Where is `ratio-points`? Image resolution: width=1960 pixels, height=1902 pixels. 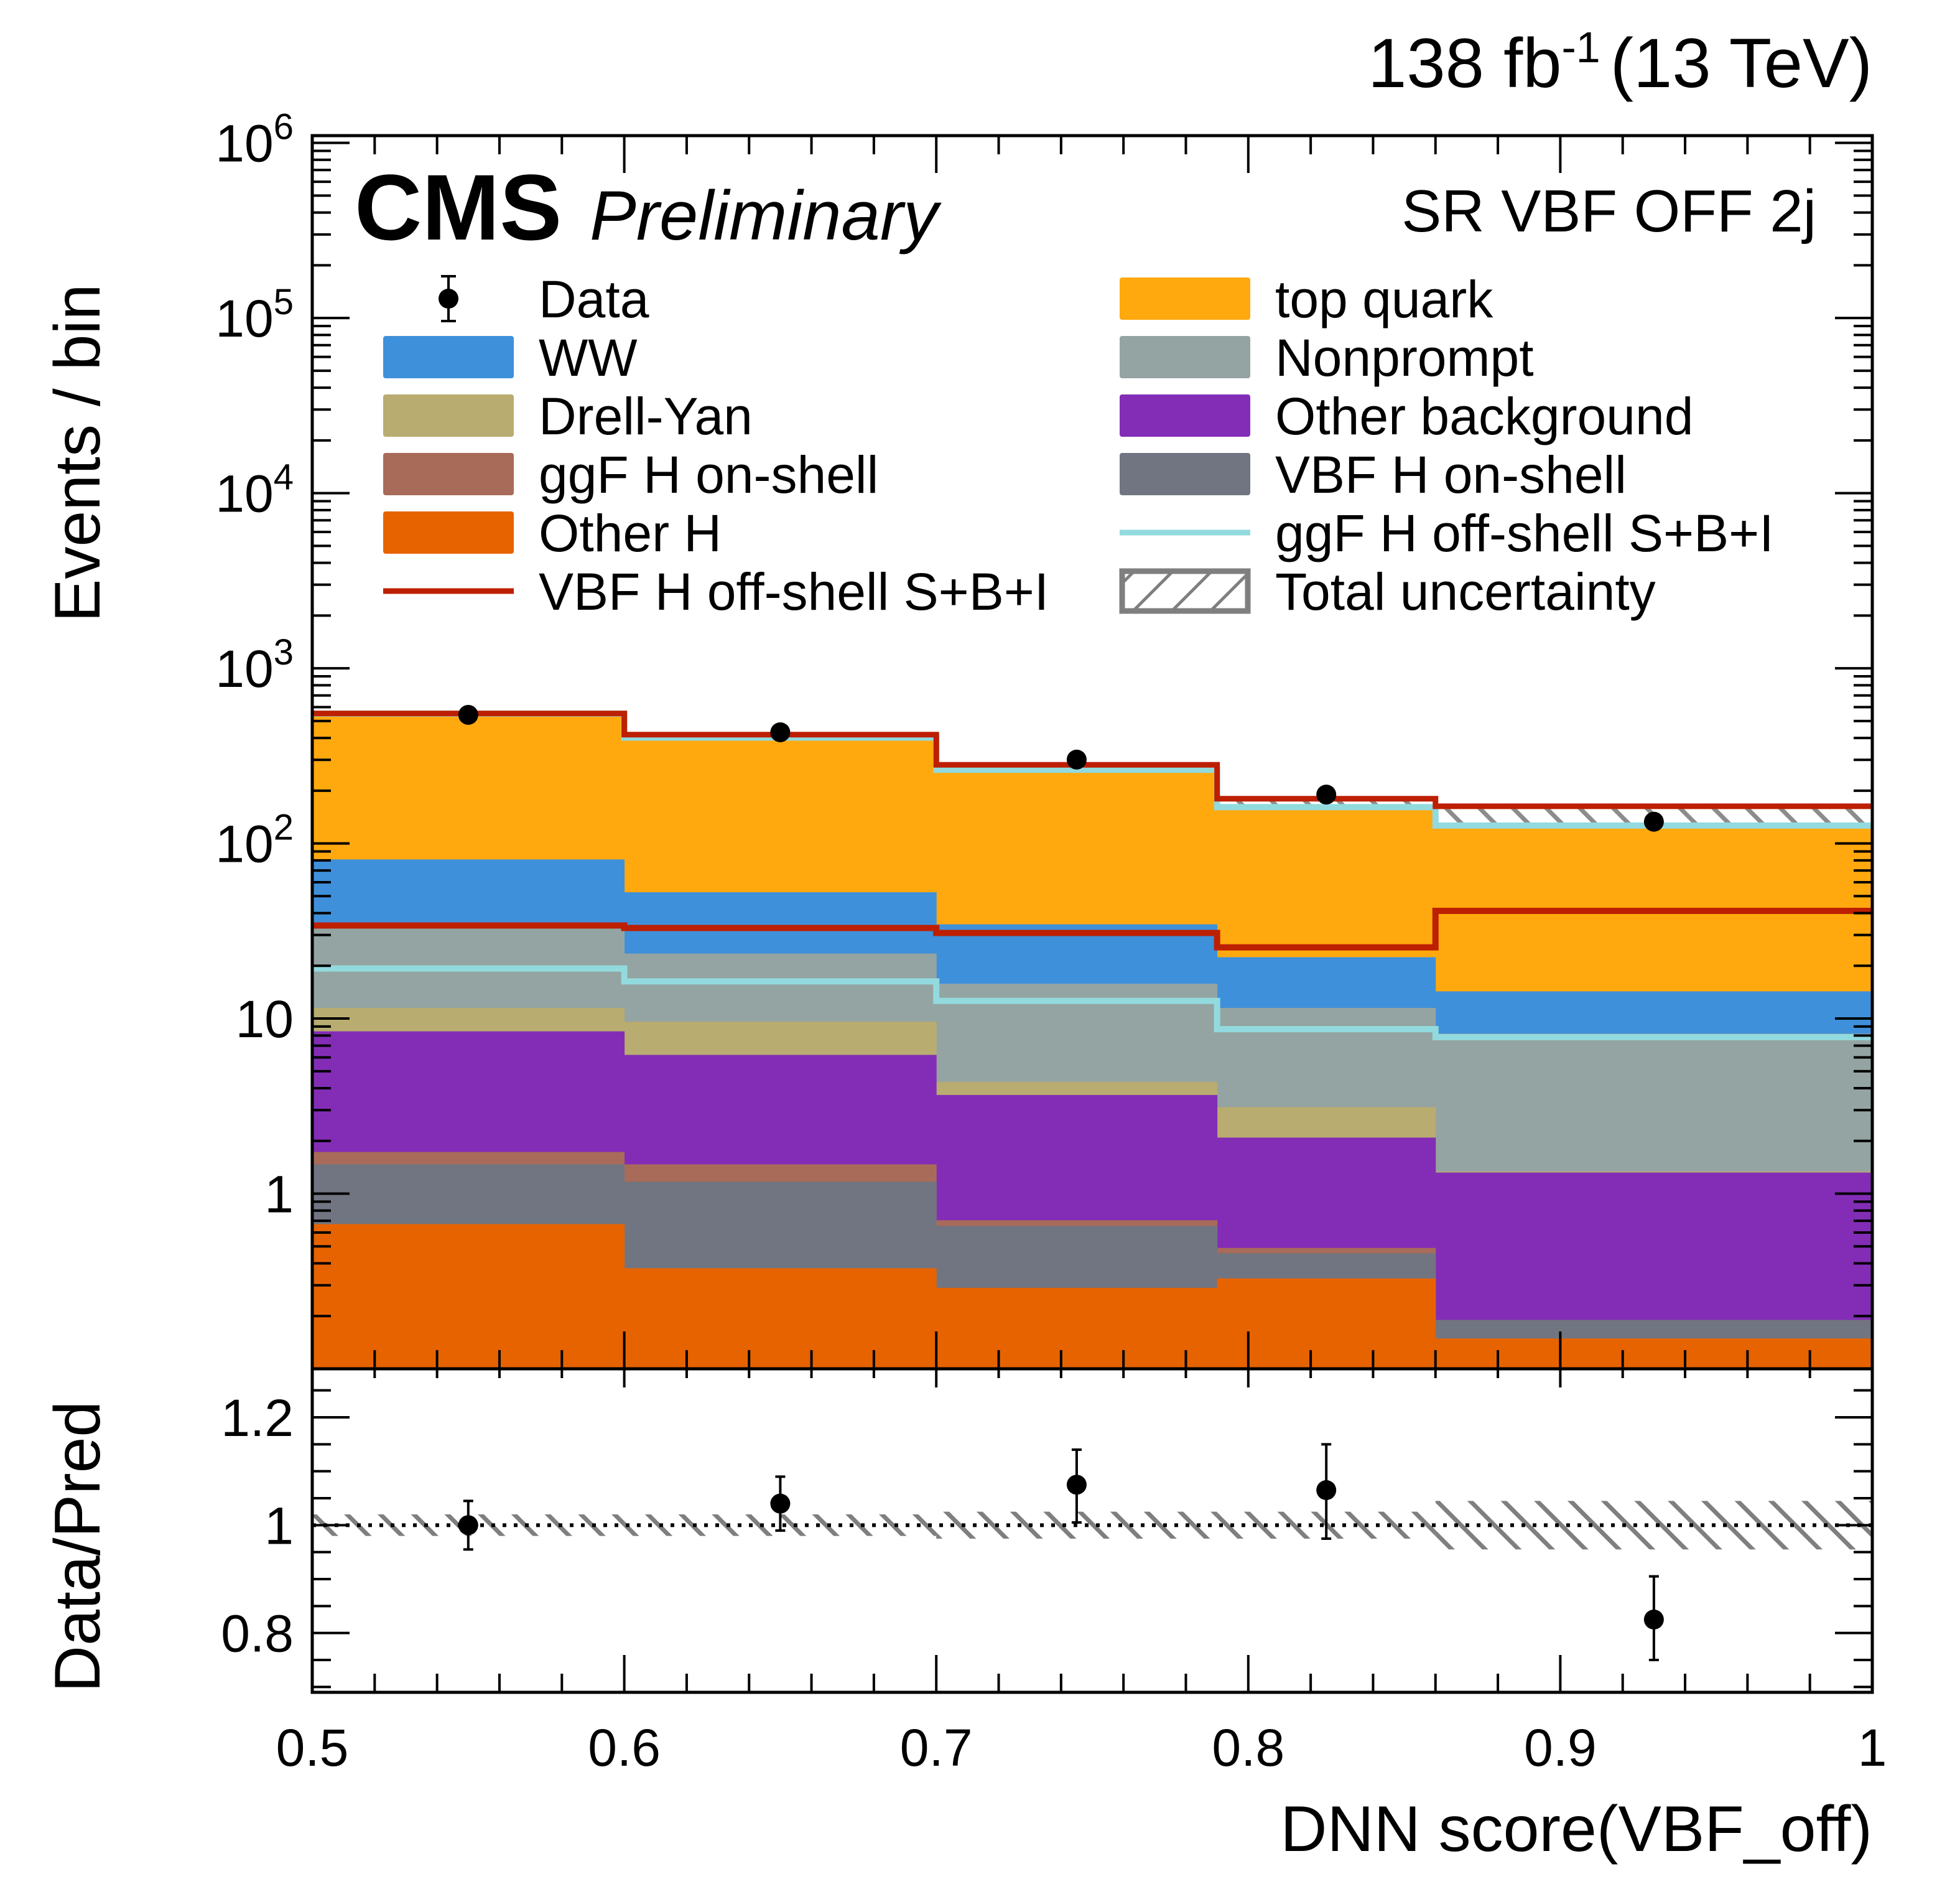 ratio-points is located at coordinates (1061, 1552).